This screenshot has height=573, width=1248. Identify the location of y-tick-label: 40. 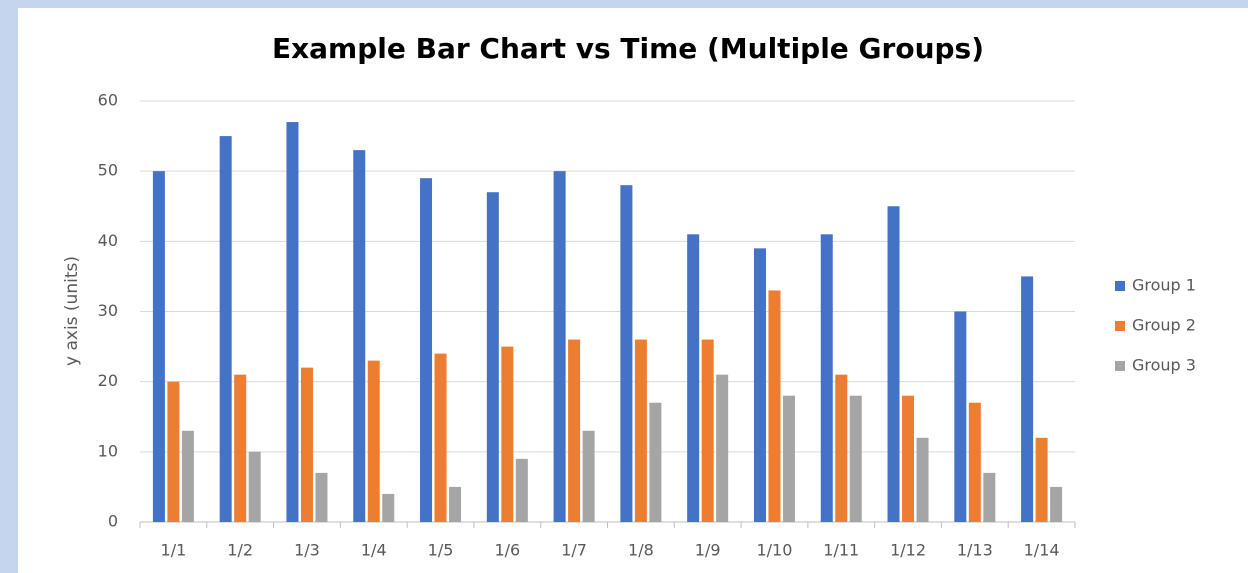
(108, 240).